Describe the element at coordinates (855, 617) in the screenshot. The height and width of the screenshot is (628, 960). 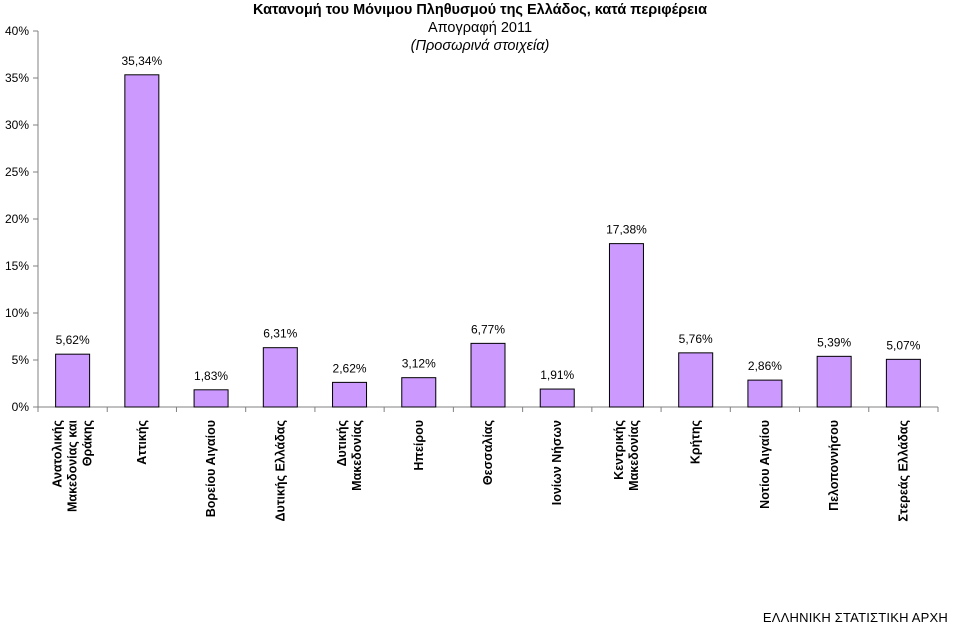
I see `source-label: ΕΛΛΗΝΙΚΗ ΣΤΑΤΙΣΤΙΚΗ ΑΡΧΗ` at that location.